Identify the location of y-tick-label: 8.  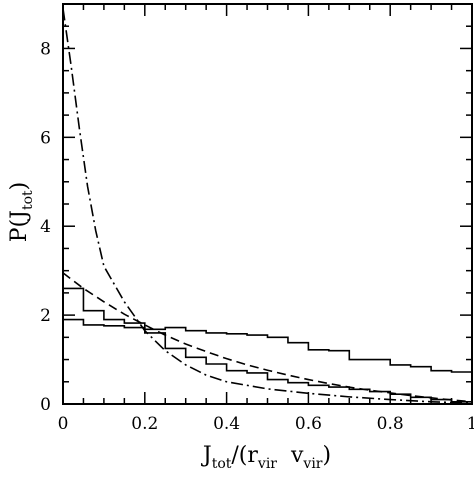
(45, 49).